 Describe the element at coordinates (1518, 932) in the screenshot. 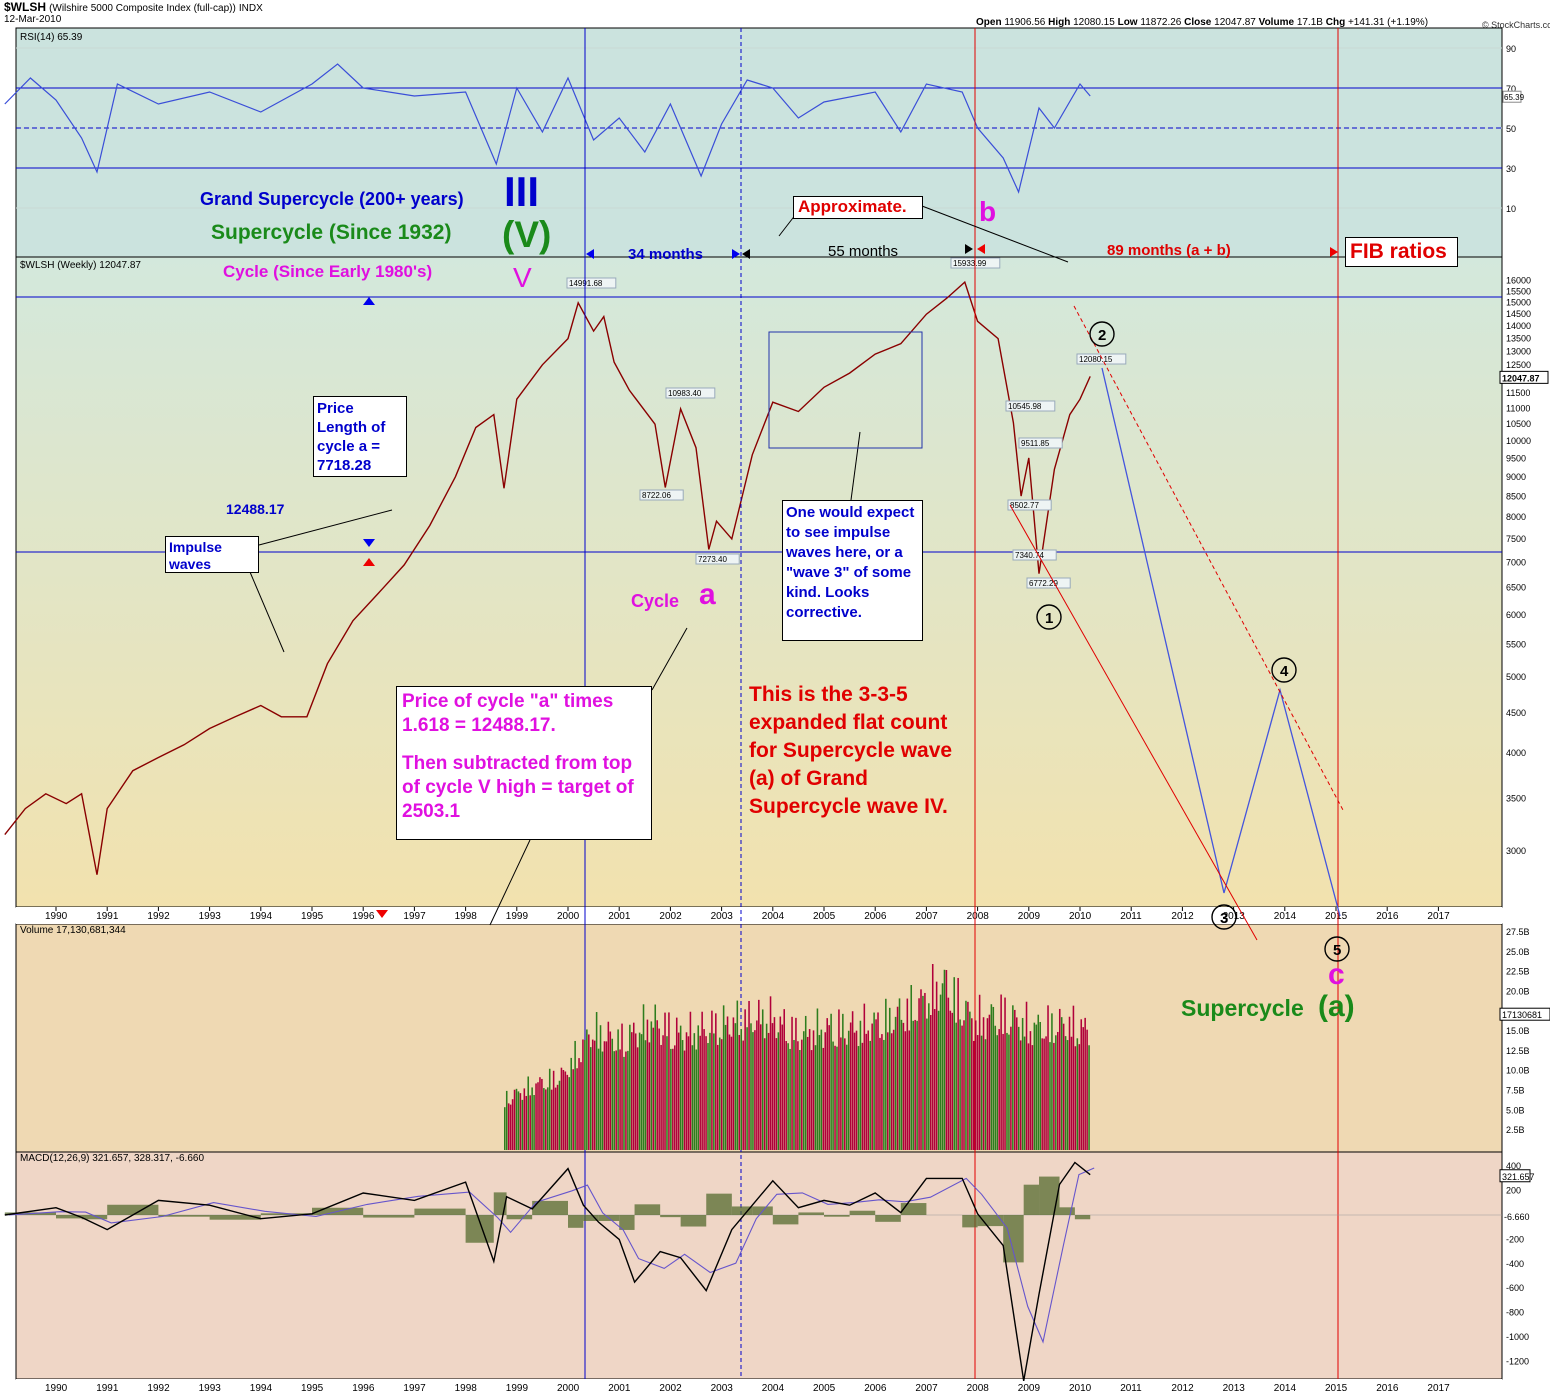

I see `volume-tick-label: 27.5B` at that location.